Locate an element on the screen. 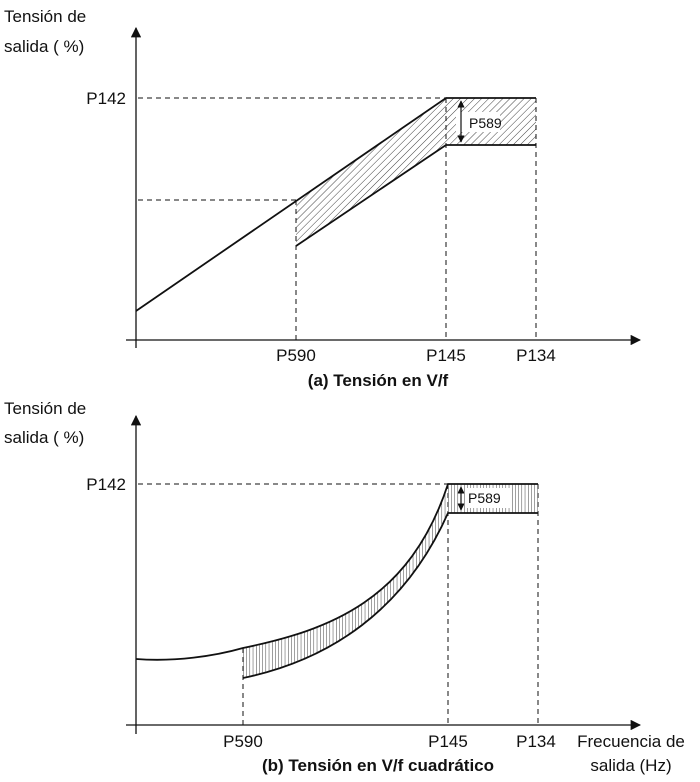 The image size is (700, 782). panel-b-x-axis-label-line2: salida (Hz) is located at coordinates (630, 765).